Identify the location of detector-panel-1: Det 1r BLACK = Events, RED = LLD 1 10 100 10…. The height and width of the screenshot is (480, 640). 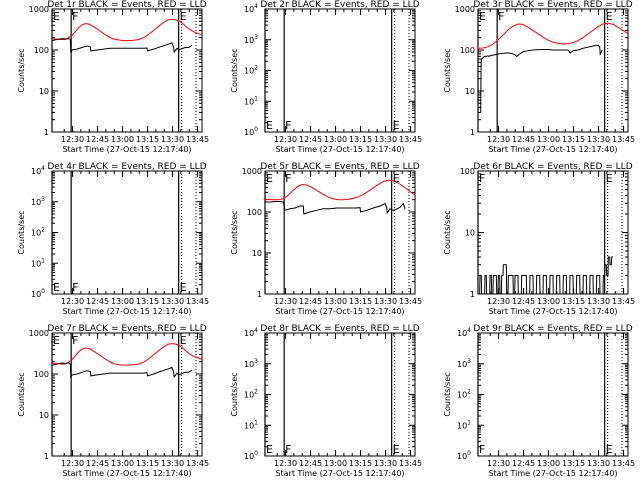
(113, 77).